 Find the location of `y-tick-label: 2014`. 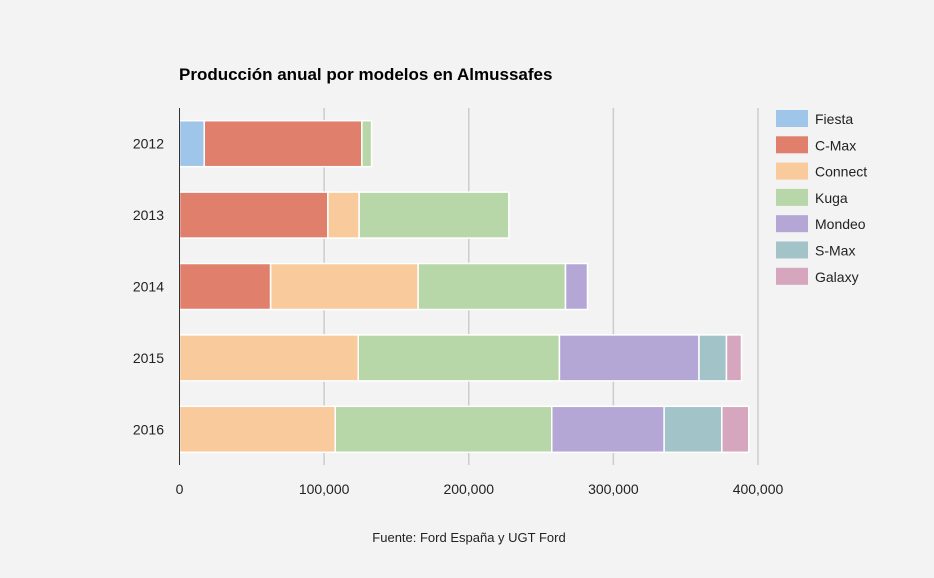

y-tick-label: 2014 is located at coordinates (148, 287).